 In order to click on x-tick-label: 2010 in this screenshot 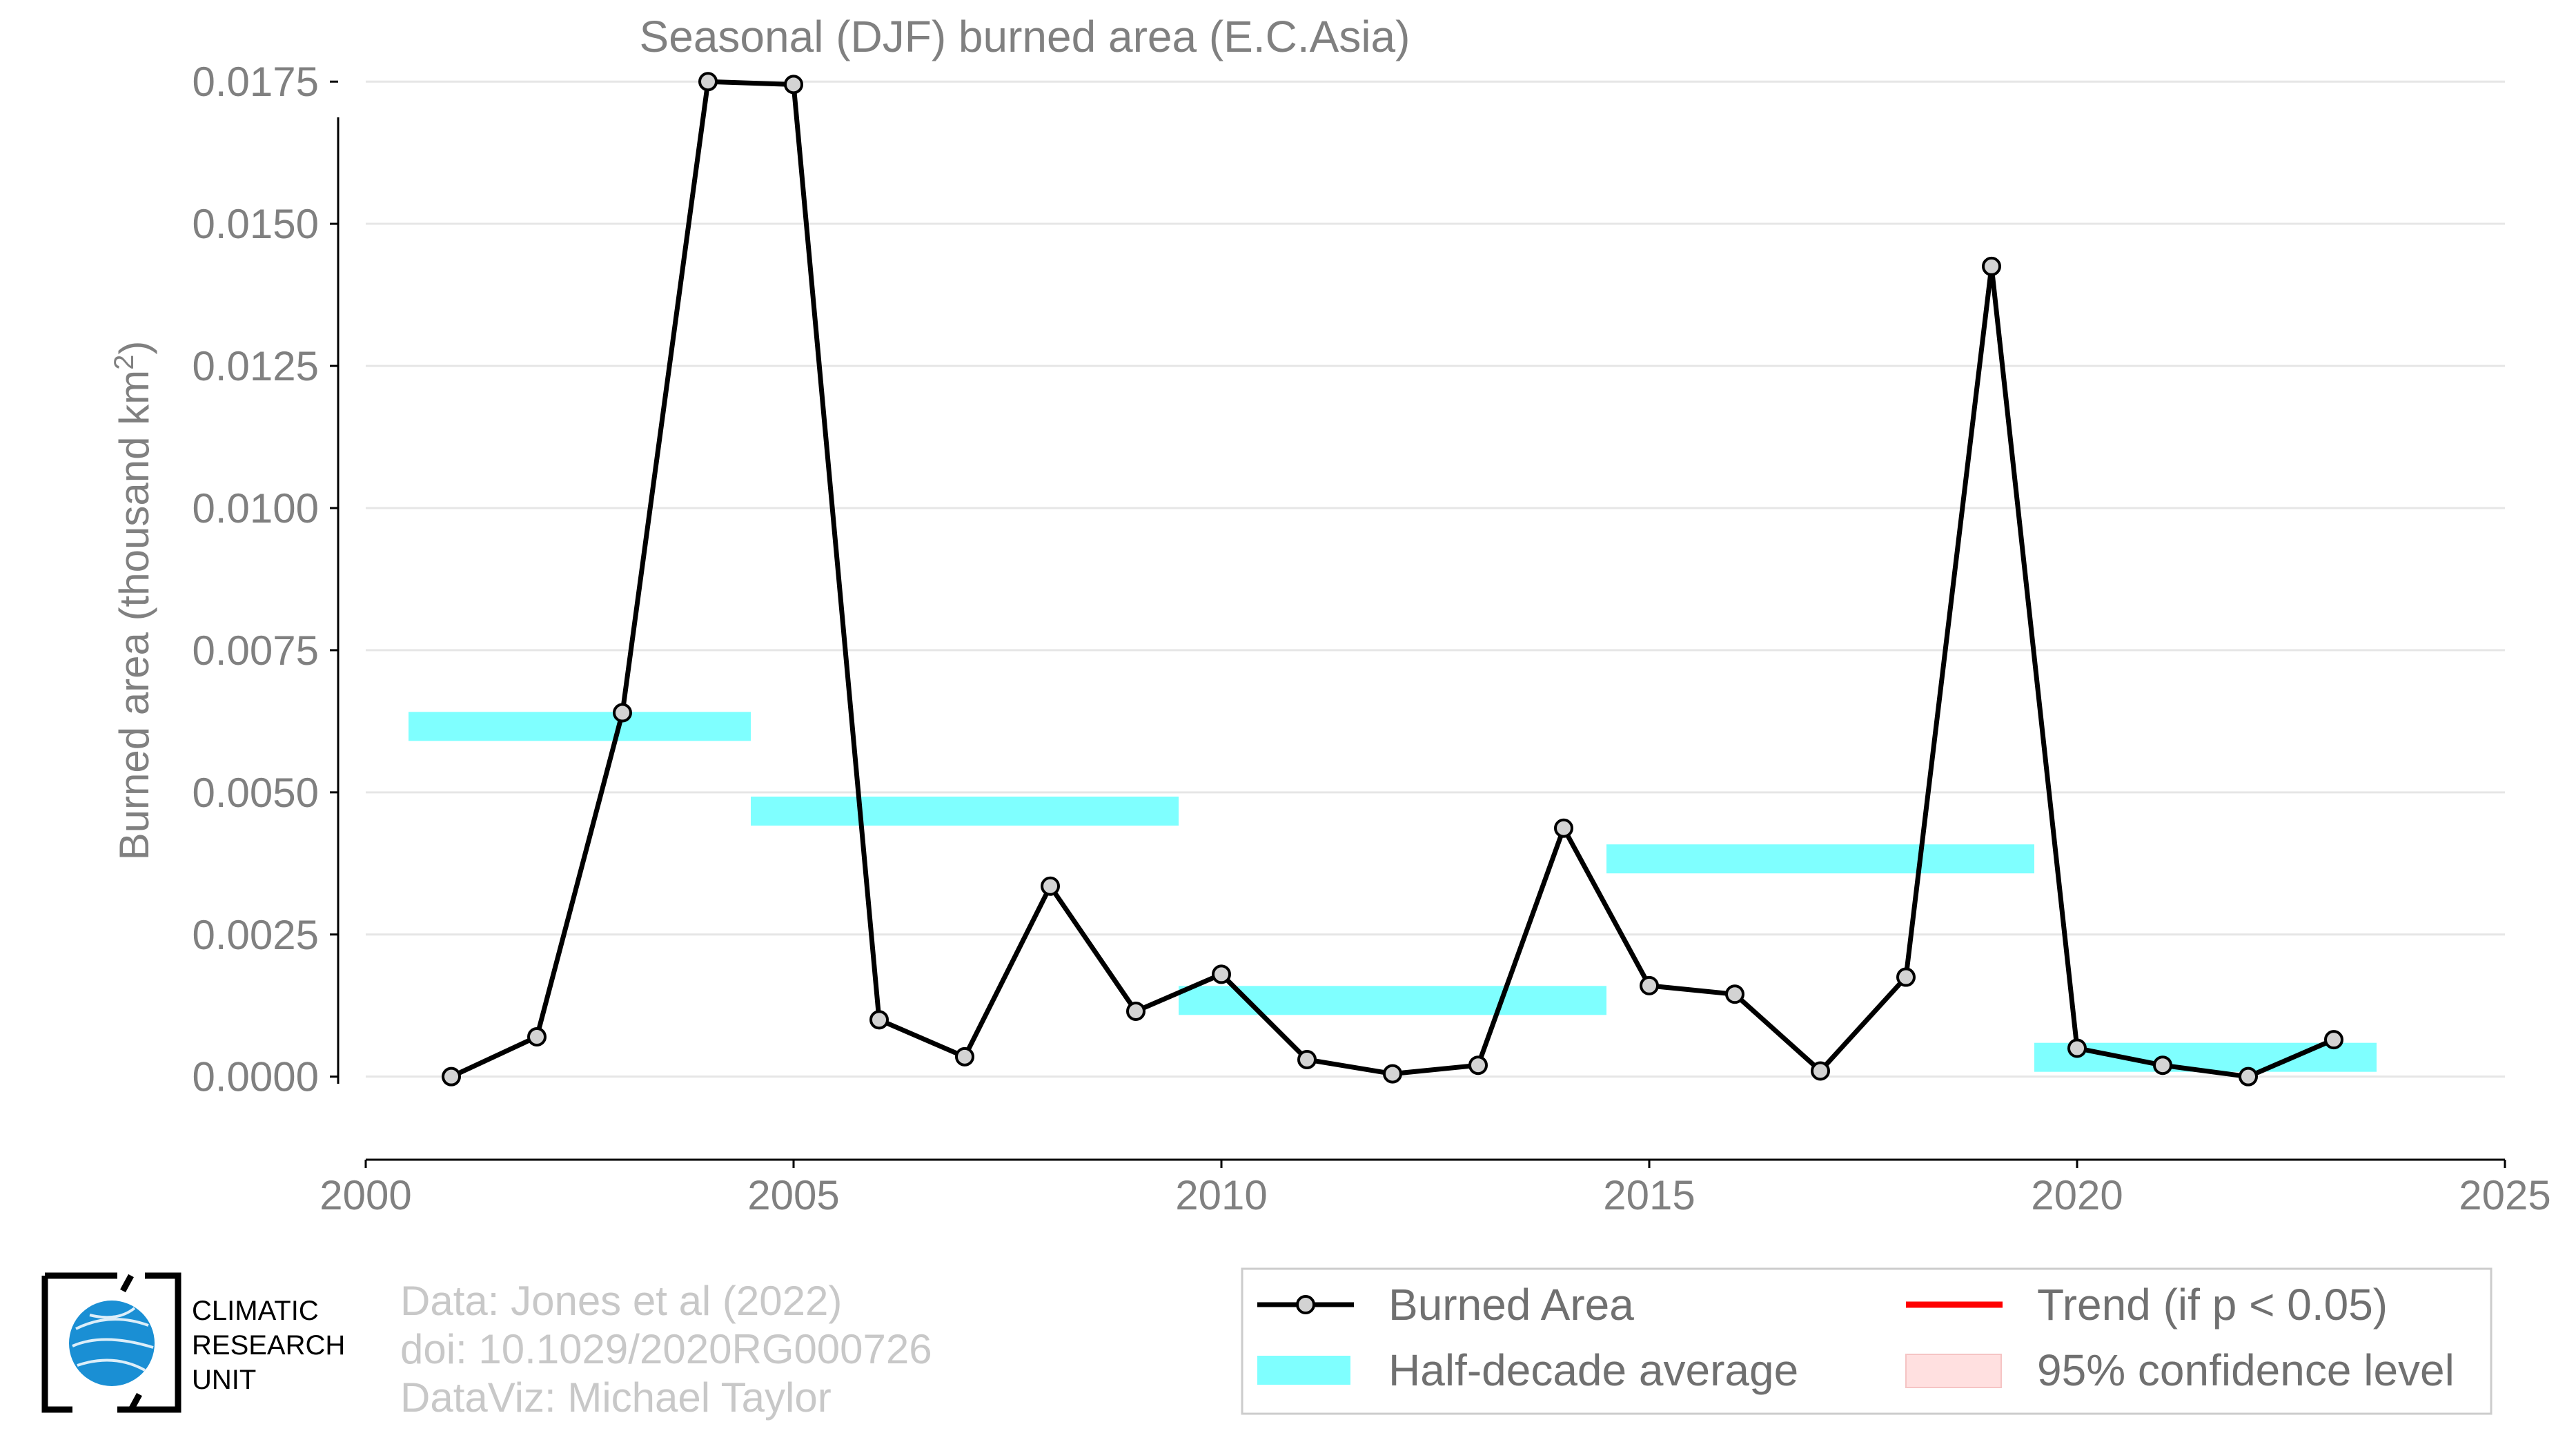, I will do `click(1221, 1195)`.